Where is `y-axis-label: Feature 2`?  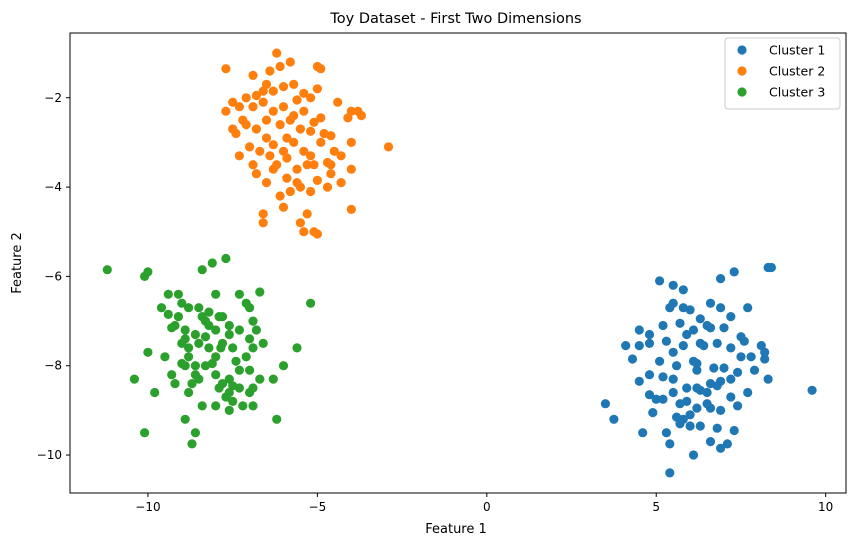
y-axis-label: Feature 2 is located at coordinates (17, 263).